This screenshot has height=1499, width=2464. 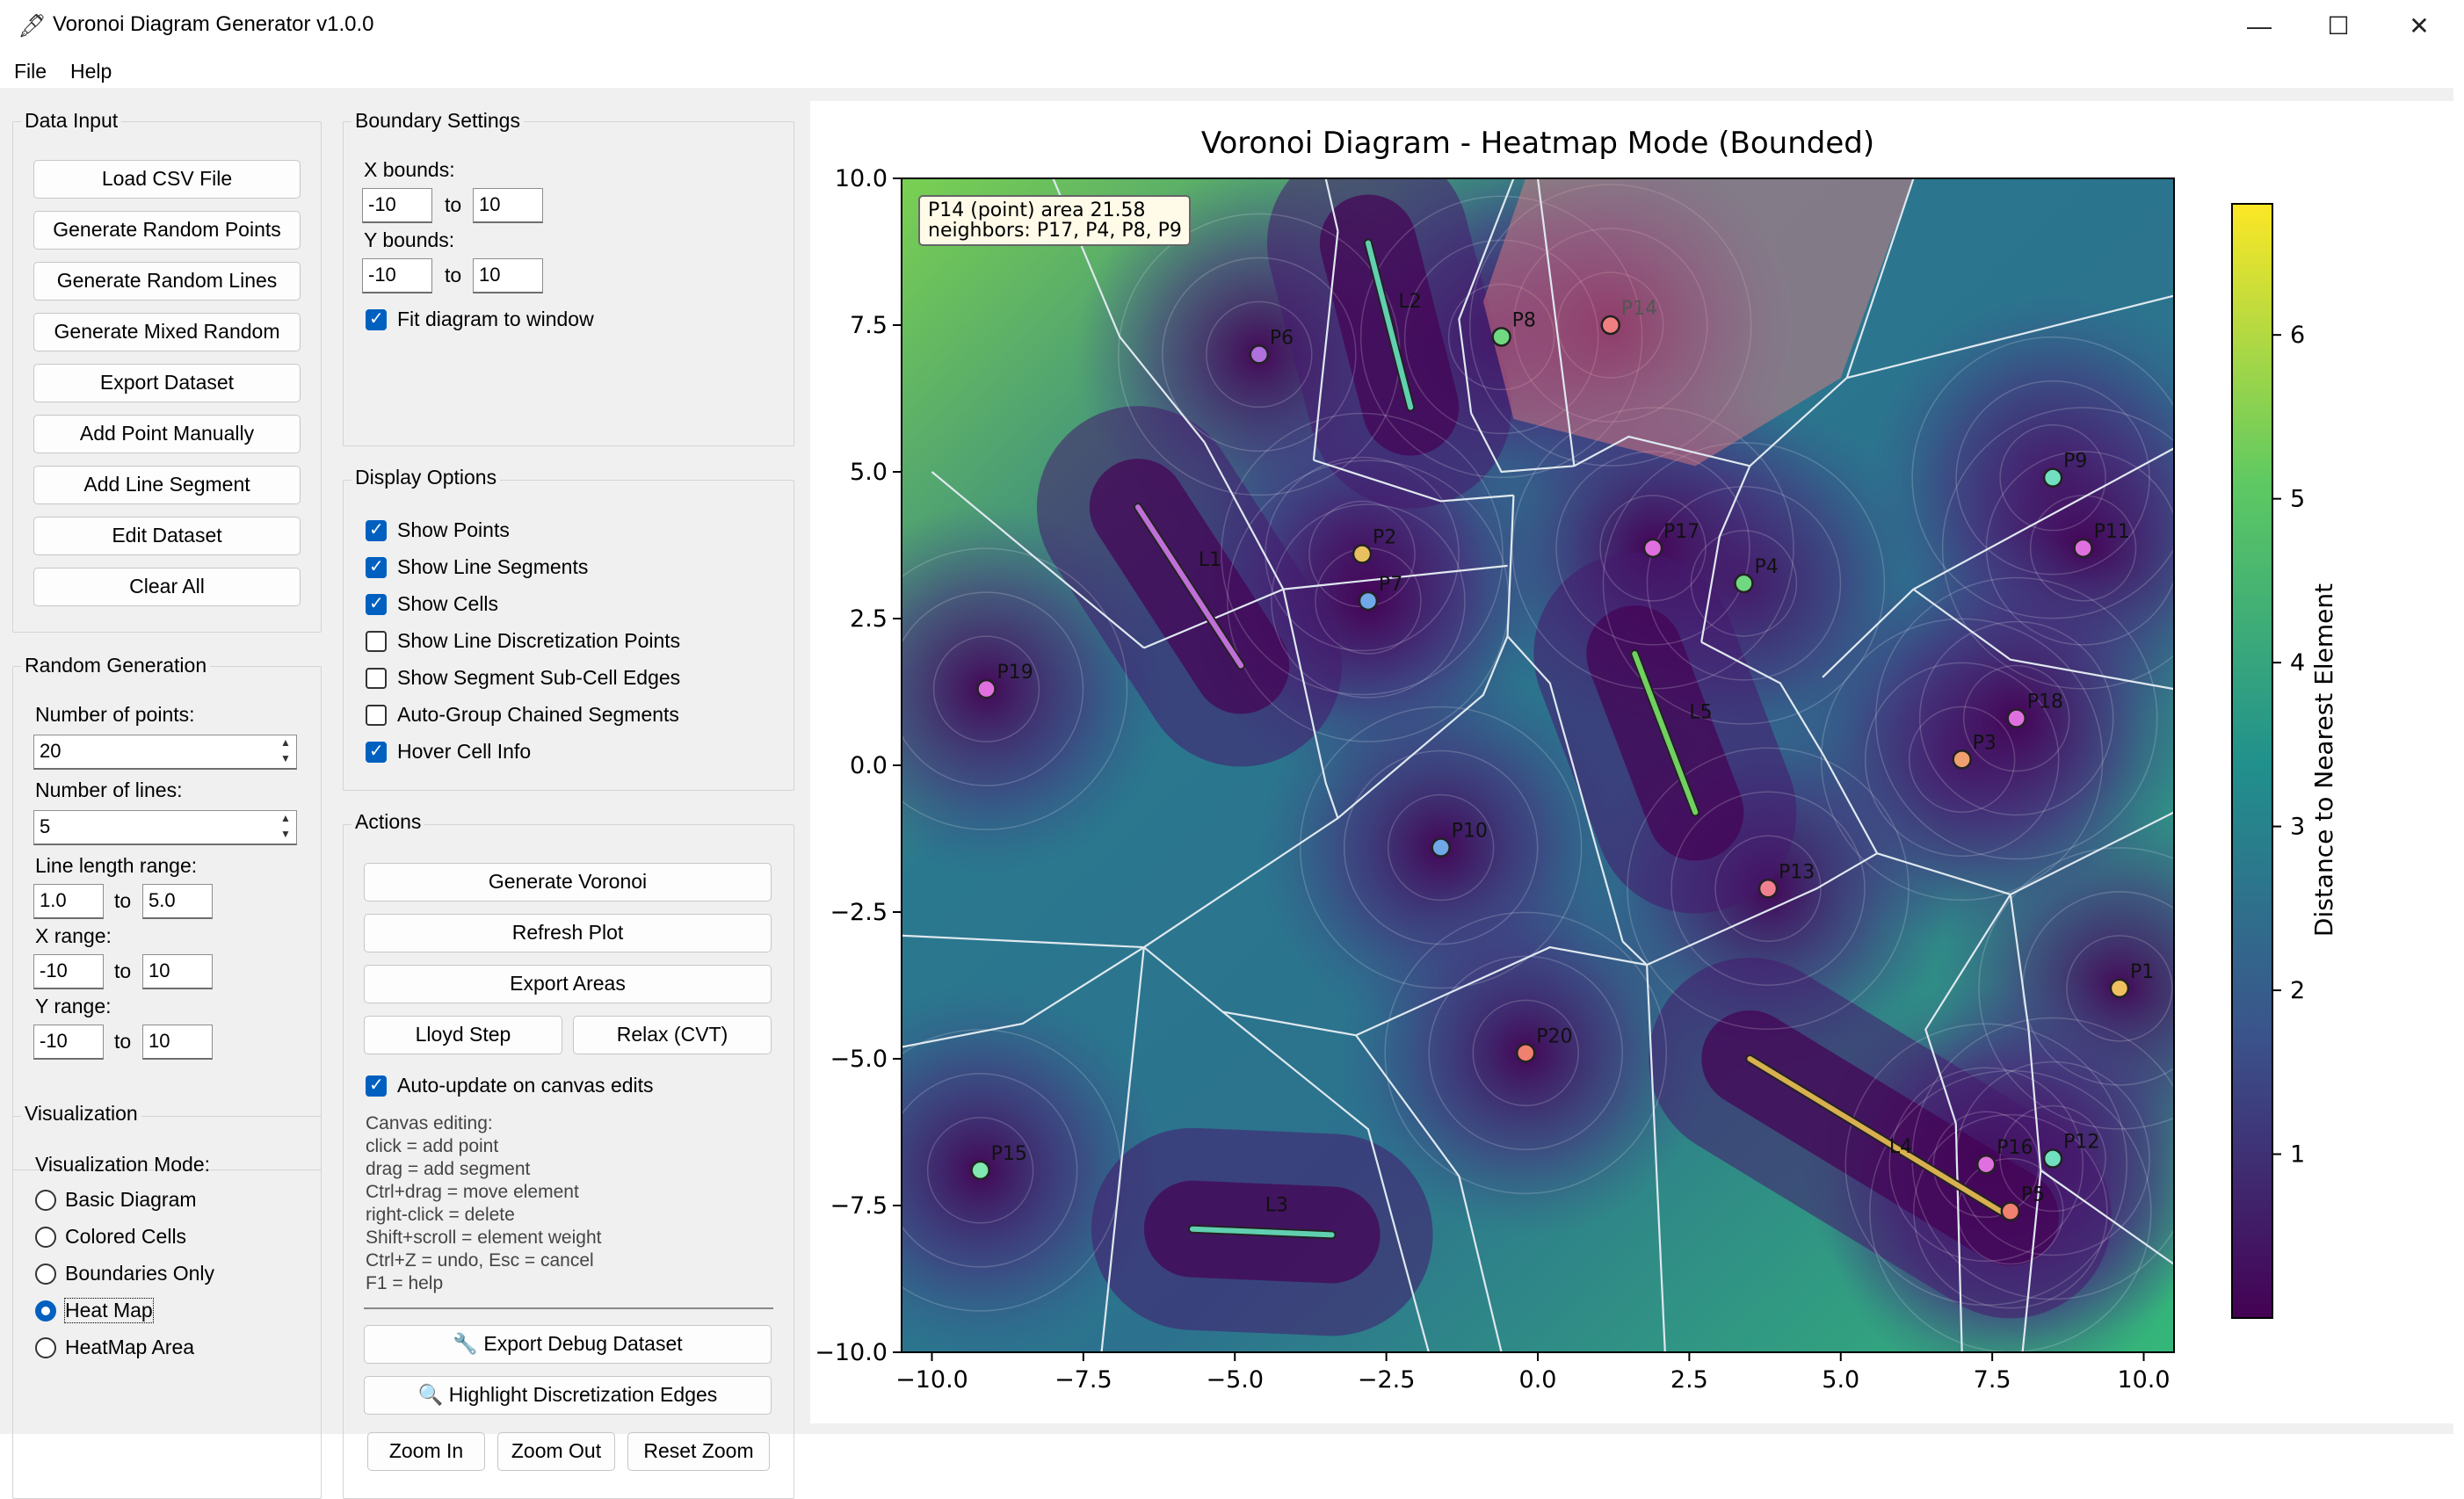 I want to click on y-range-min-input: -10, so click(x=68, y=1042).